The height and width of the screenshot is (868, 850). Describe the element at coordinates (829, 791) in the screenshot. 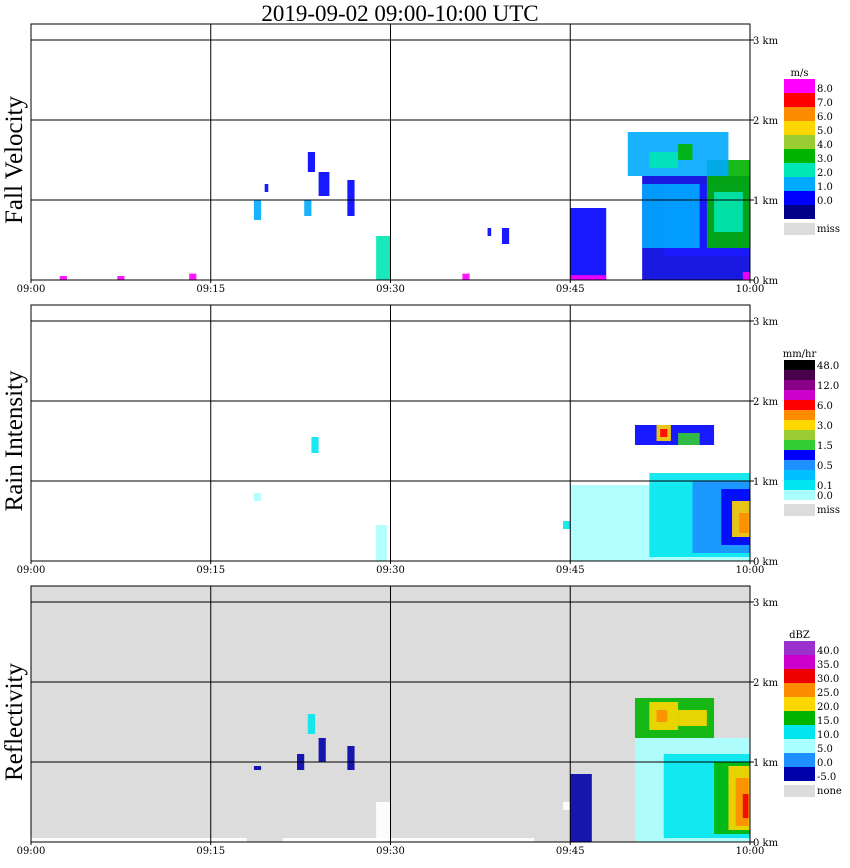

I see `legend-missing-label: none` at that location.